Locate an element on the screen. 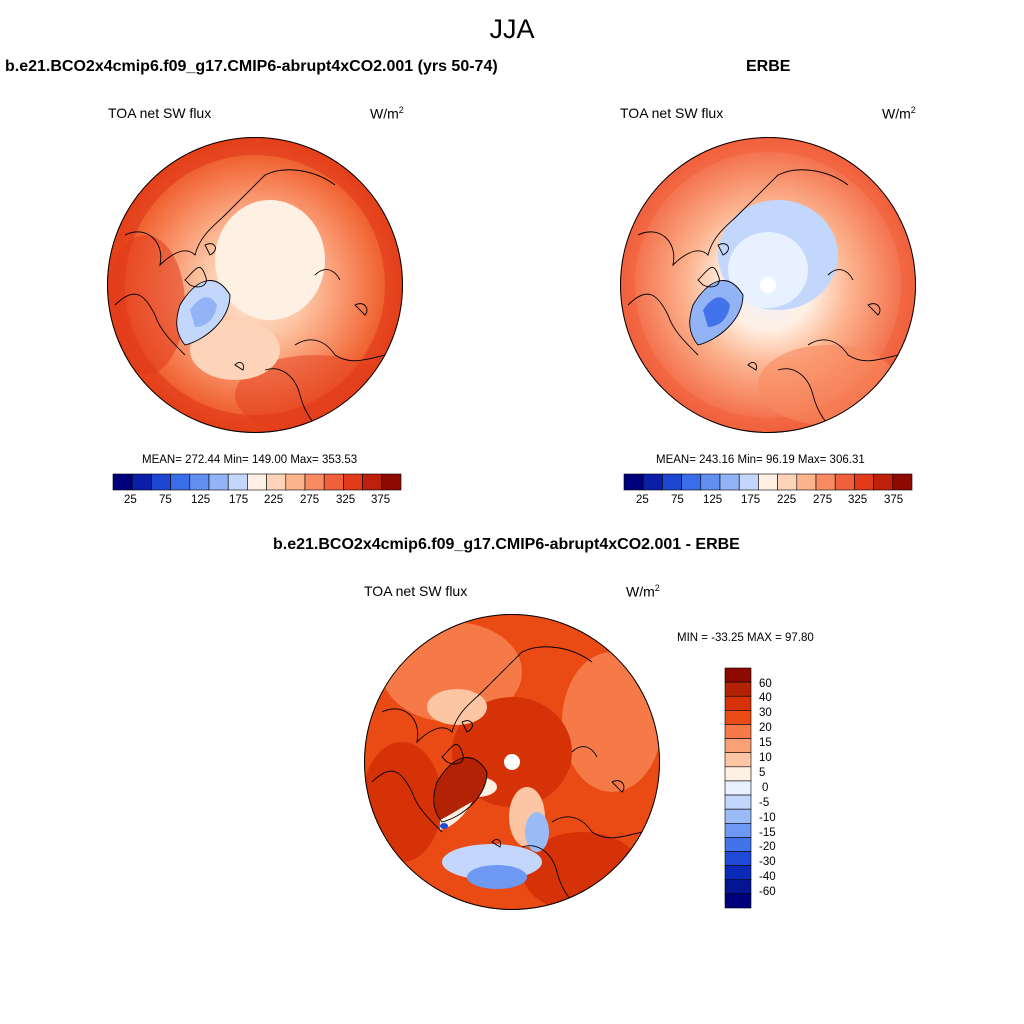 This screenshot has width=1024, height=1024. colorbar-obs-tick: 25 is located at coordinates (642, 500).